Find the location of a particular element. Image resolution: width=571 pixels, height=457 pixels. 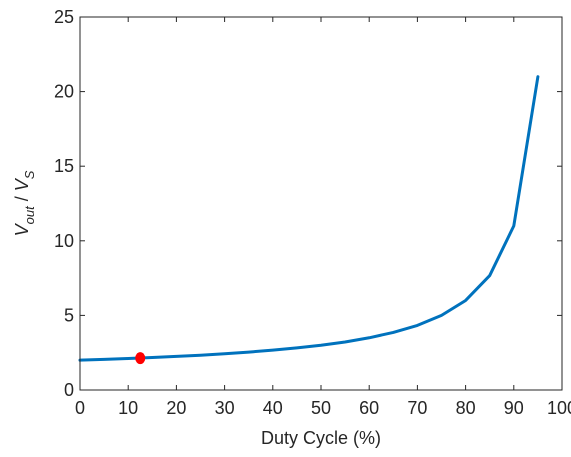

x-tick-label: 30 is located at coordinates (225, 408).